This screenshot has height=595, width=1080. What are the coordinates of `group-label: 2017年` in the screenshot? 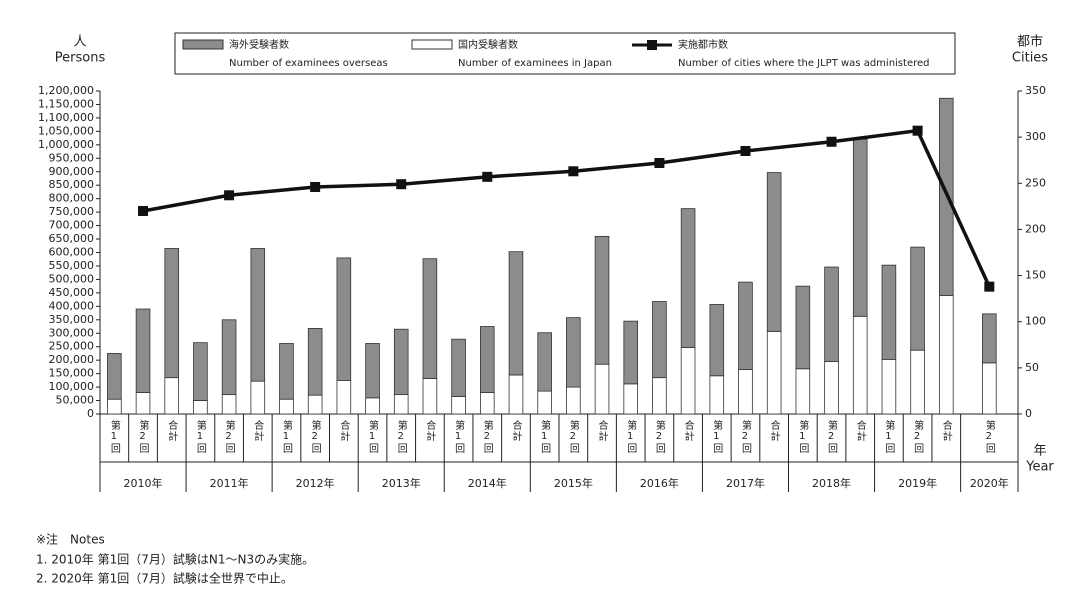 It's located at (745, 483).